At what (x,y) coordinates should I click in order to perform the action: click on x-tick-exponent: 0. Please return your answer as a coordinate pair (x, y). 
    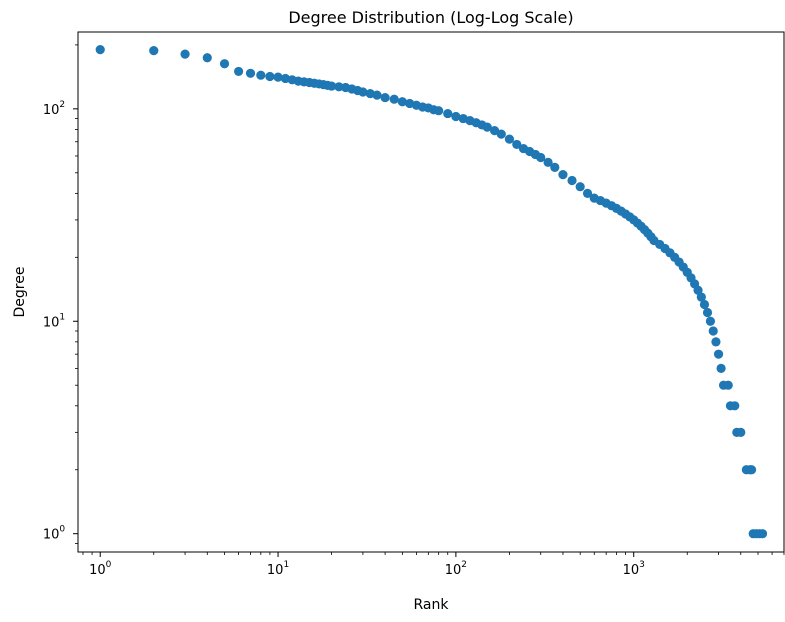
    Looking at the image, I should click on (109, 565).